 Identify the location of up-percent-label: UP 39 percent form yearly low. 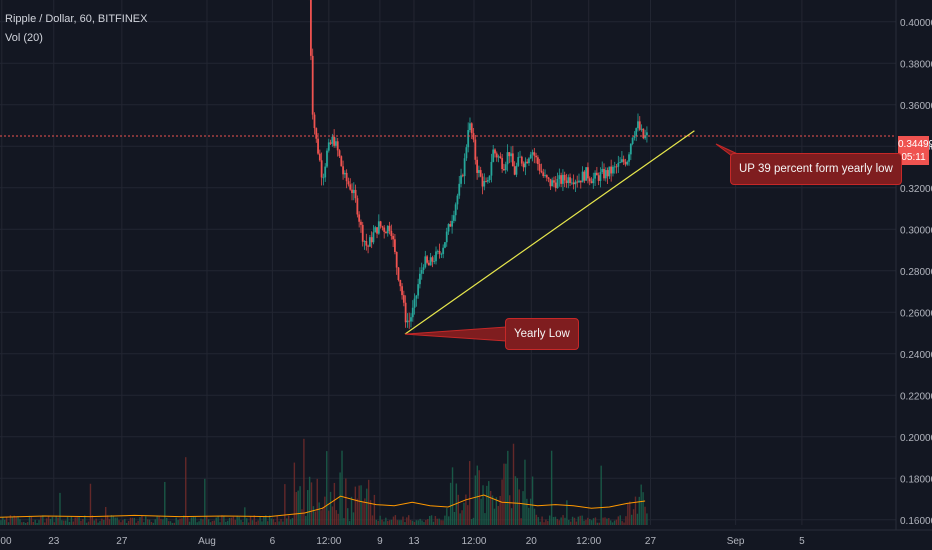
(816, 169).